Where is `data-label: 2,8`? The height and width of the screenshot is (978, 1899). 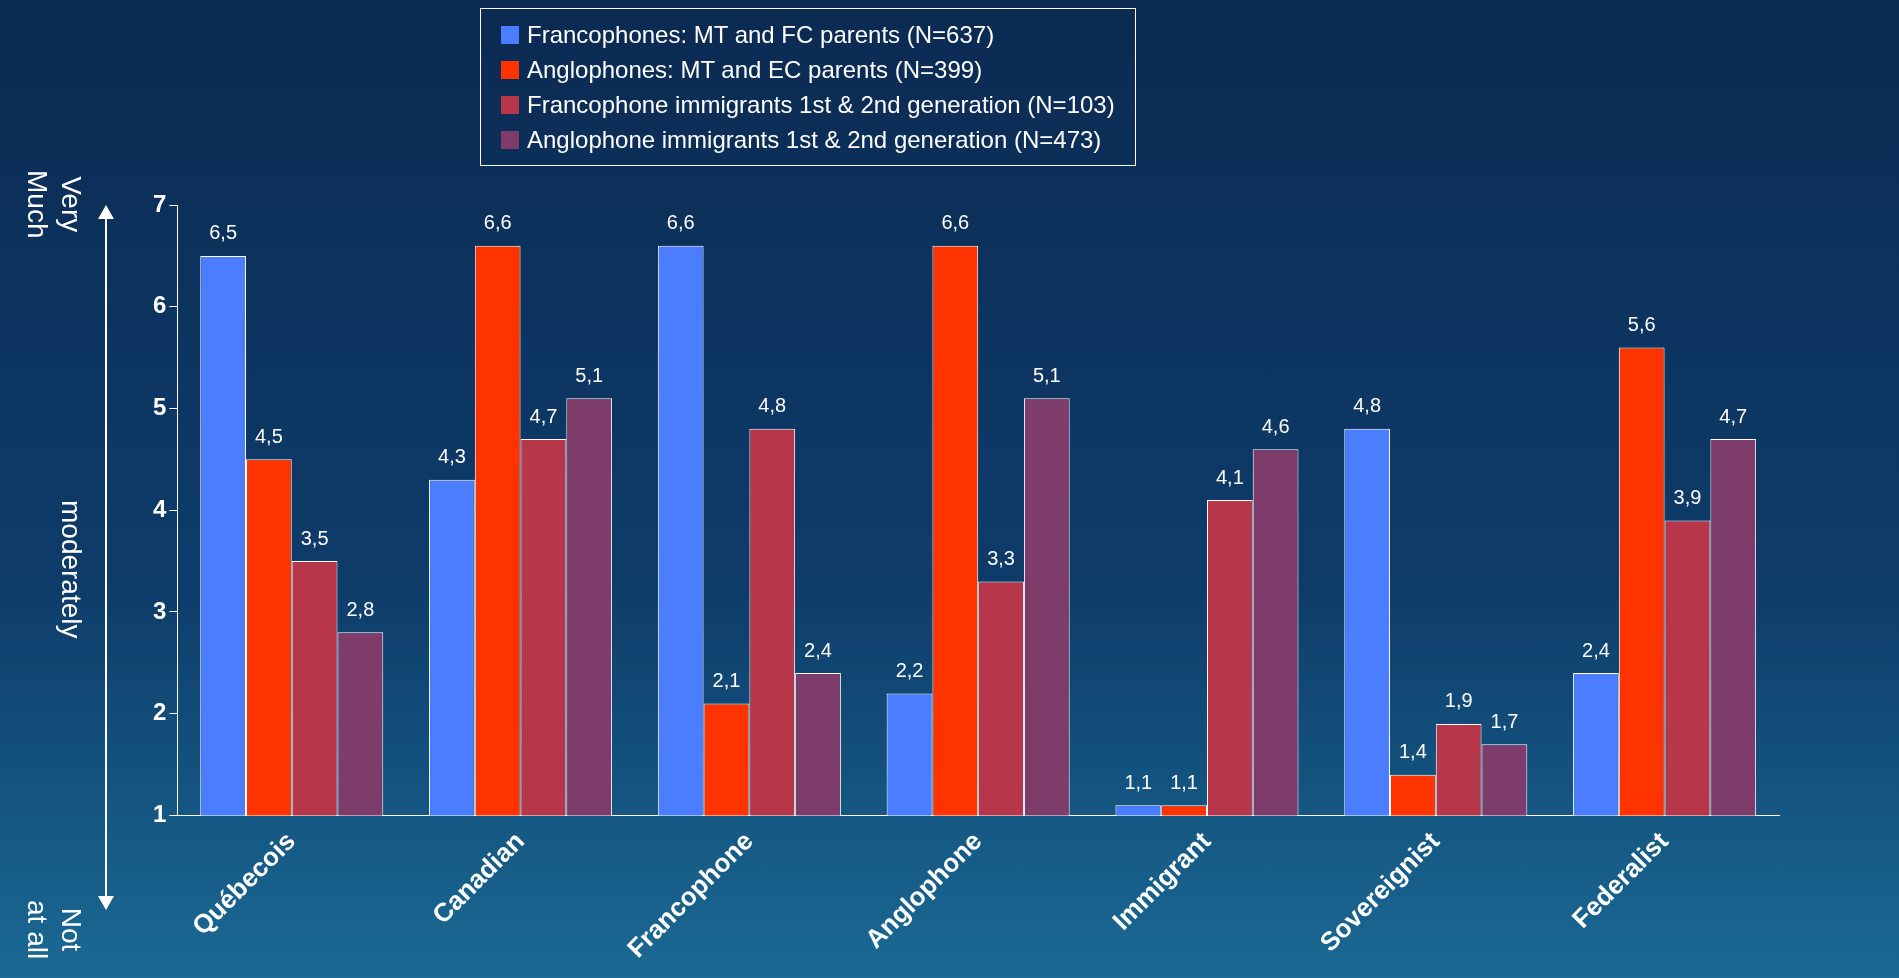 data-label: 2,8 is located at coordinates (360, 608).